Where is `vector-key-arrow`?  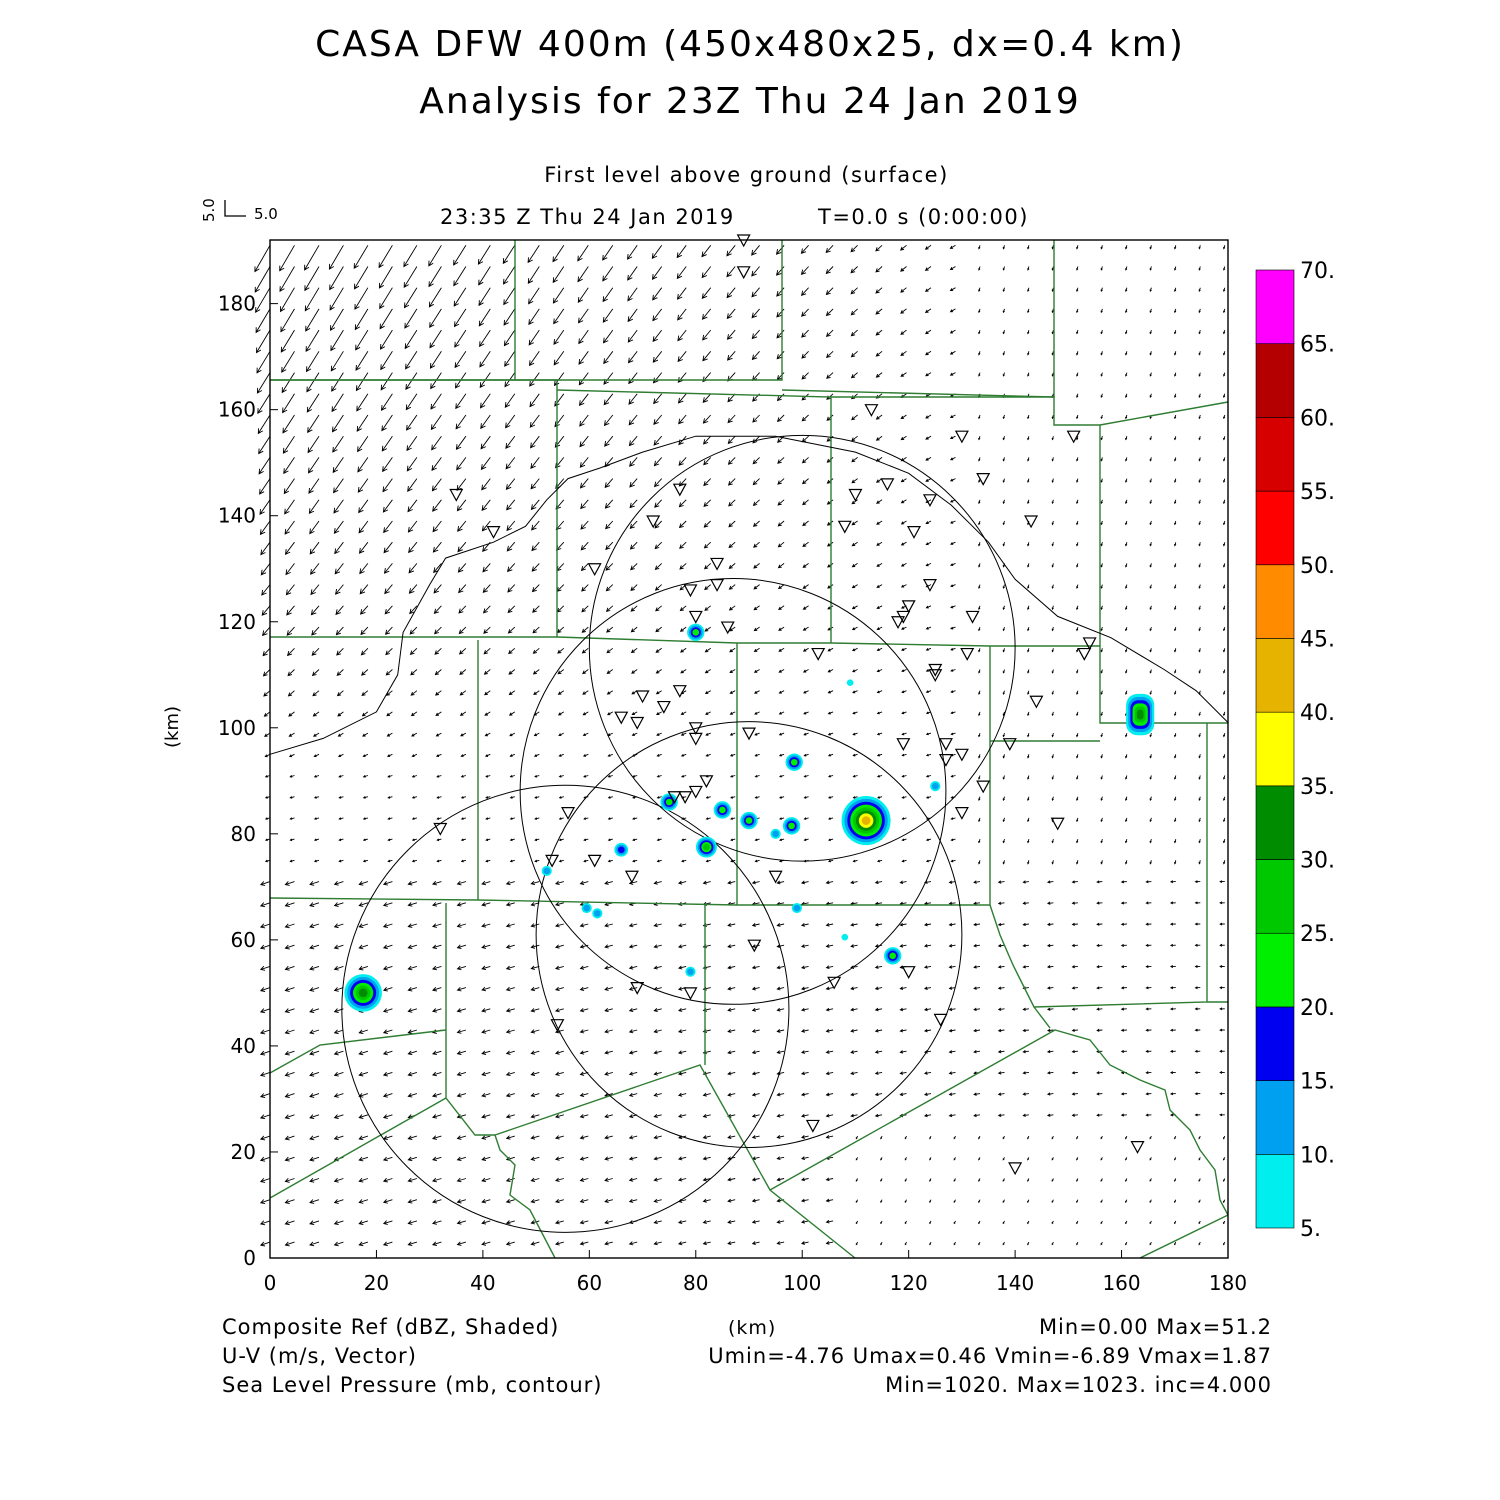 vector-key-arrow is located at coordinates (235, 208).